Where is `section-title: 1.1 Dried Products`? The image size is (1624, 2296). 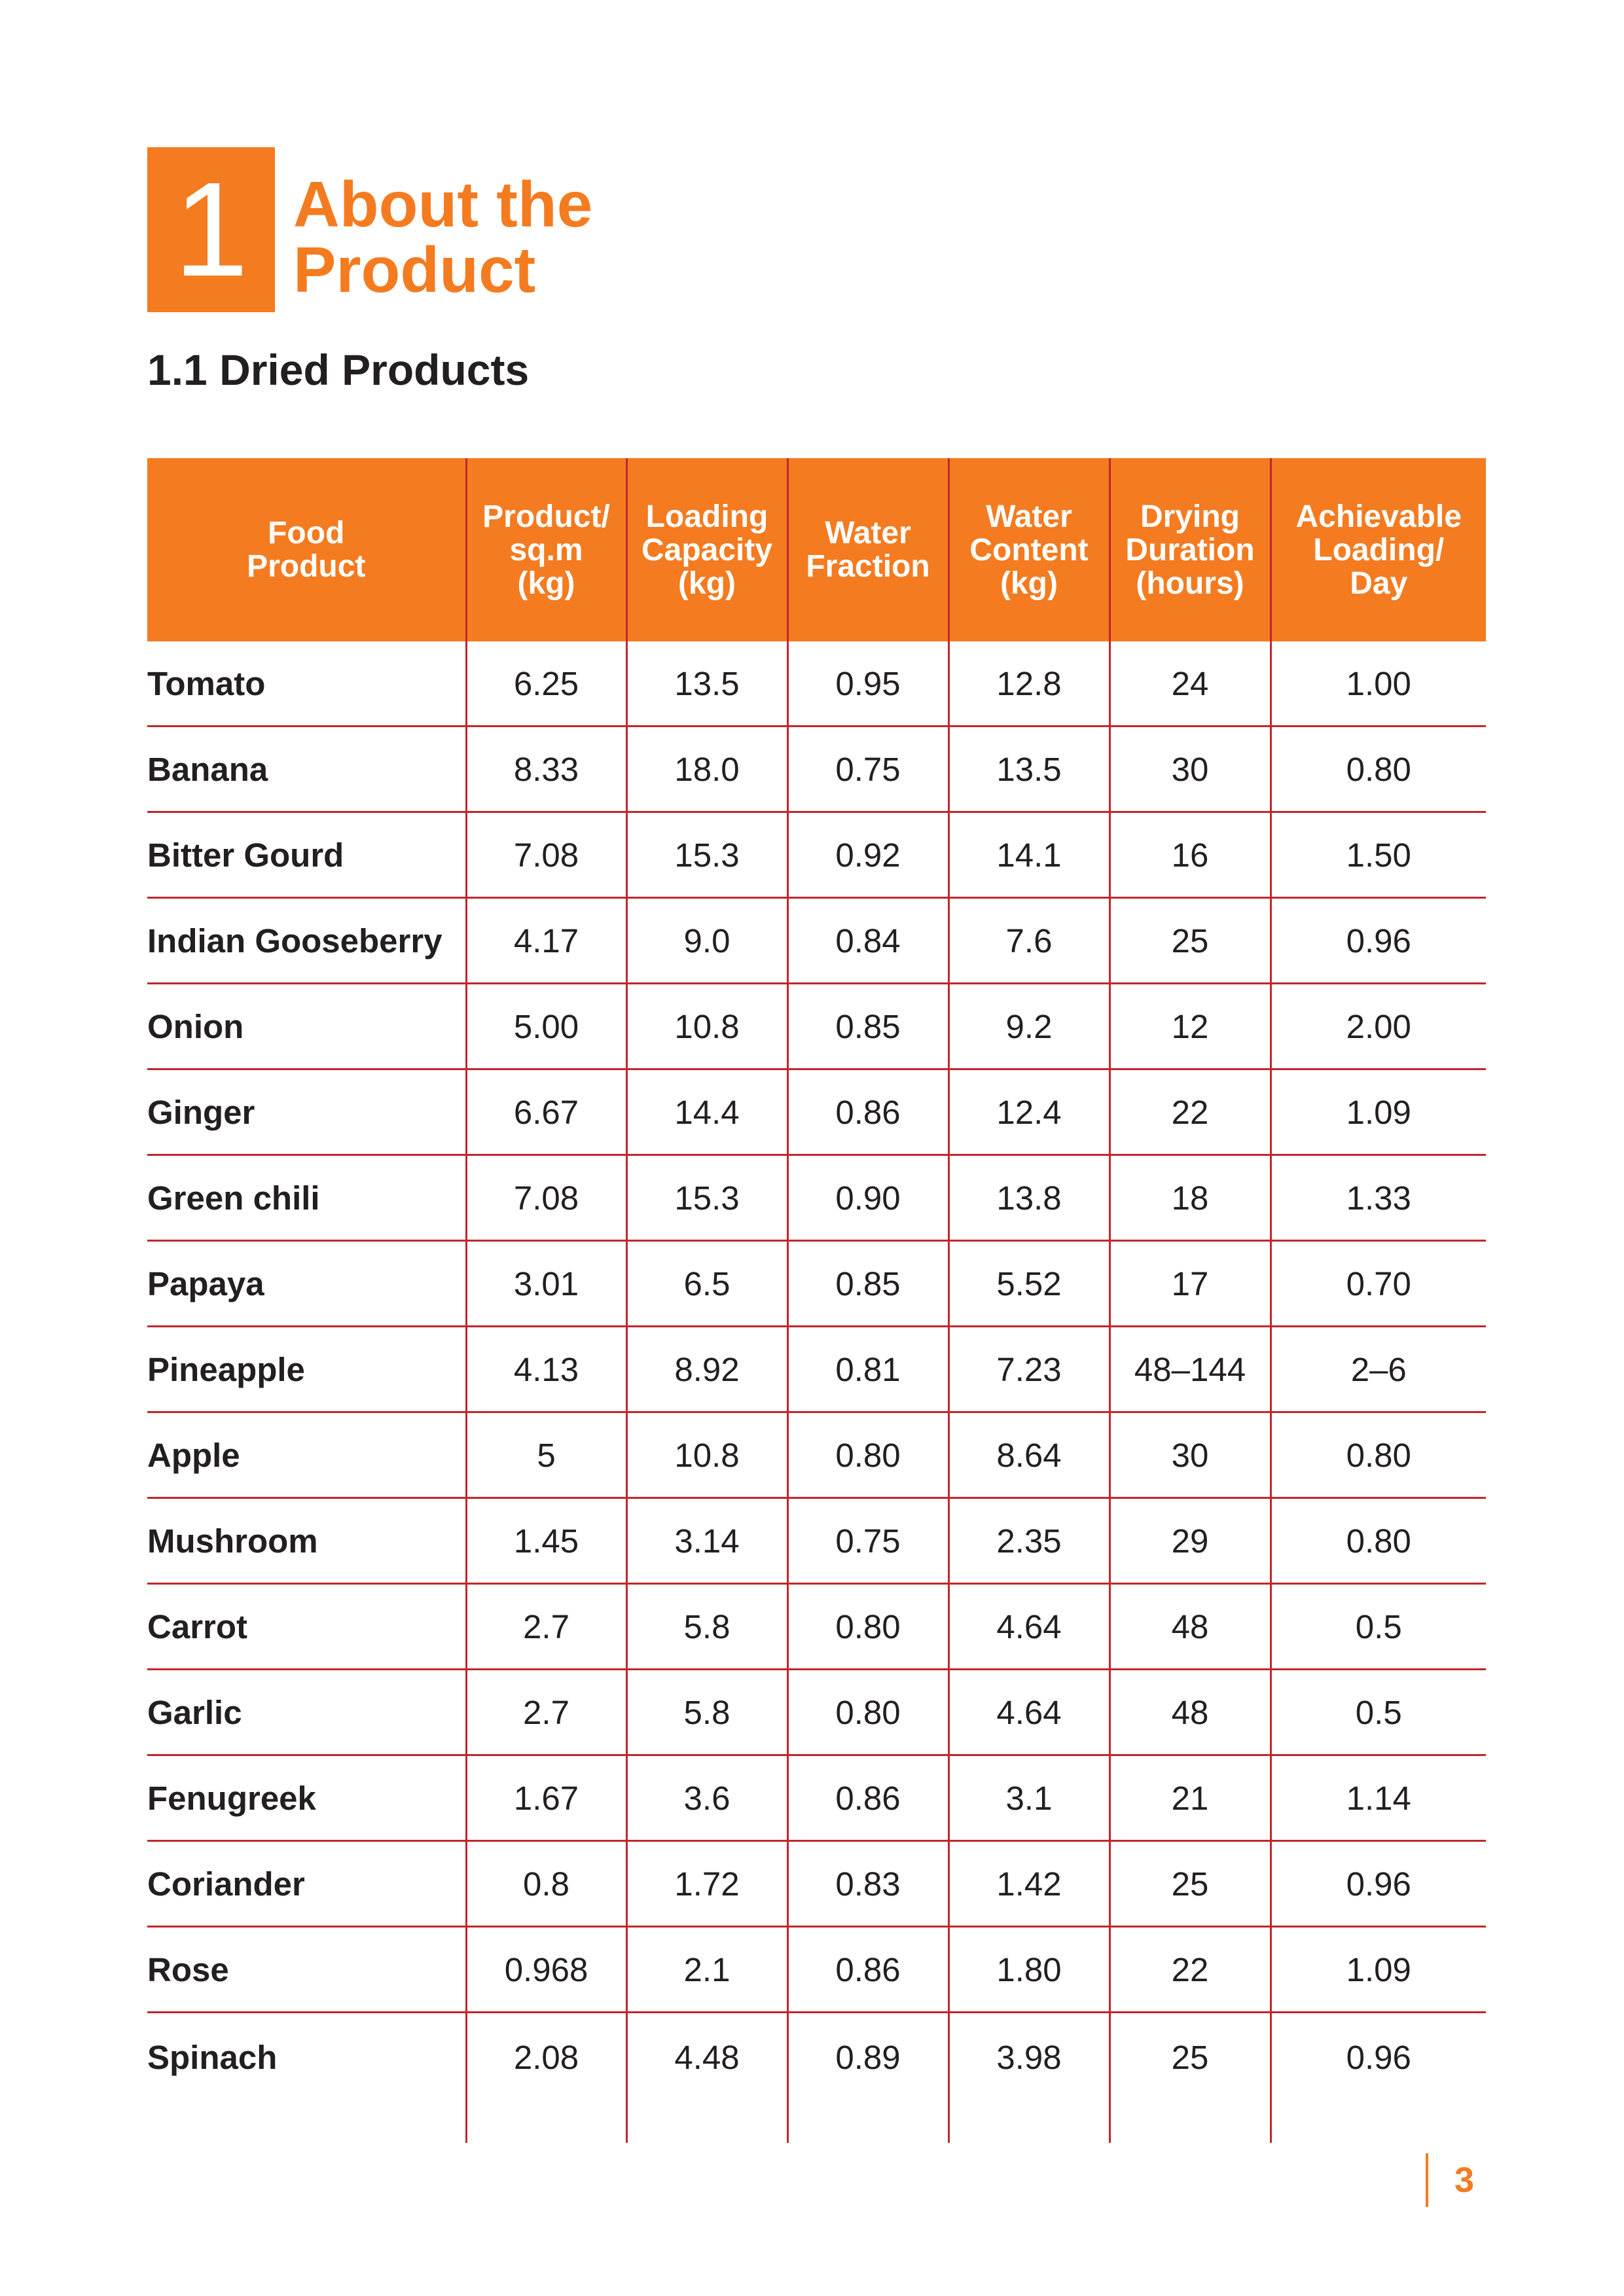 section-title: 1.1 Dried Products is located at coordinates (338, 370).